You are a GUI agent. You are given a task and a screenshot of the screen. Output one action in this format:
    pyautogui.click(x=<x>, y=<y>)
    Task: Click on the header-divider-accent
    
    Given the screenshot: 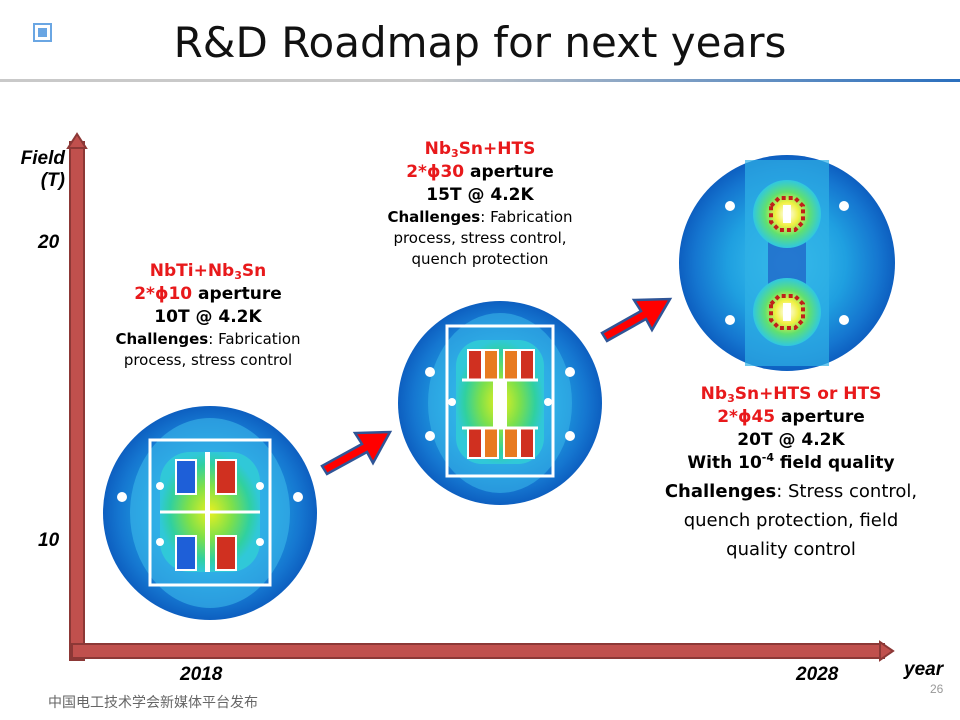 What is the action you would take?
    pyautogui.click(x=690, y=80)
    